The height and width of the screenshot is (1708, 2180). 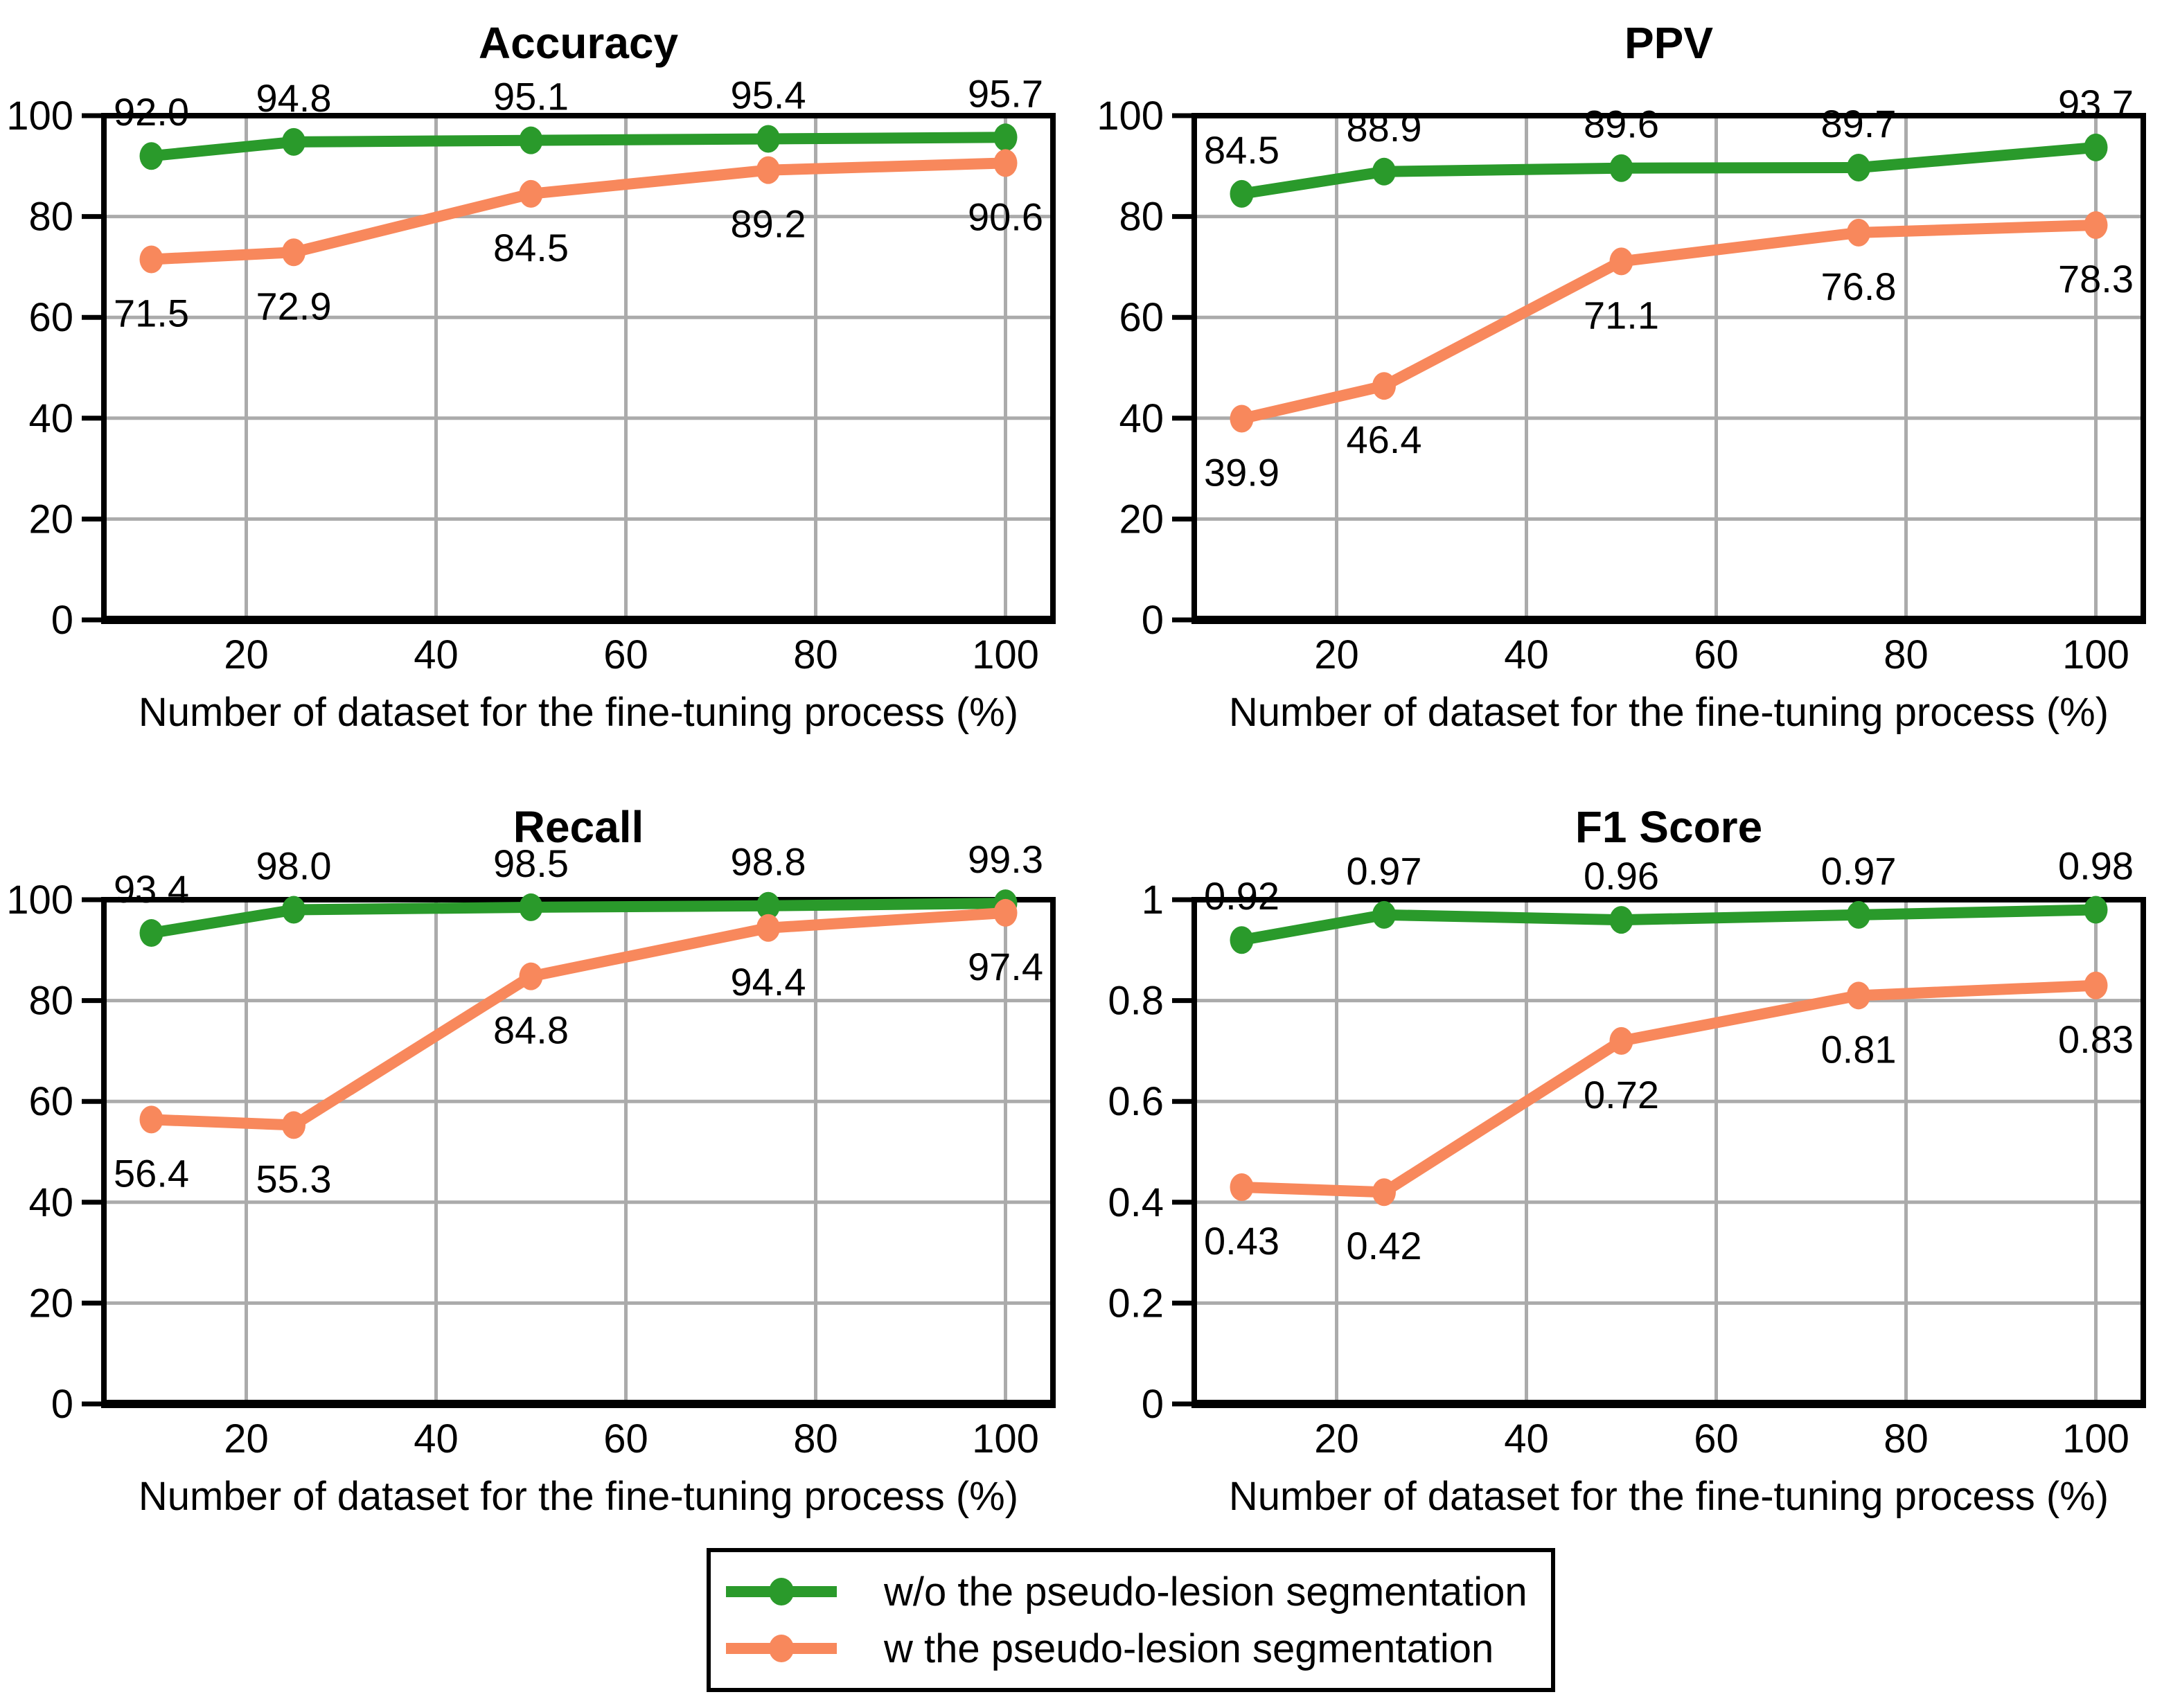 I want to click on data-point-label: 71.5, so click(x=151, y=313).